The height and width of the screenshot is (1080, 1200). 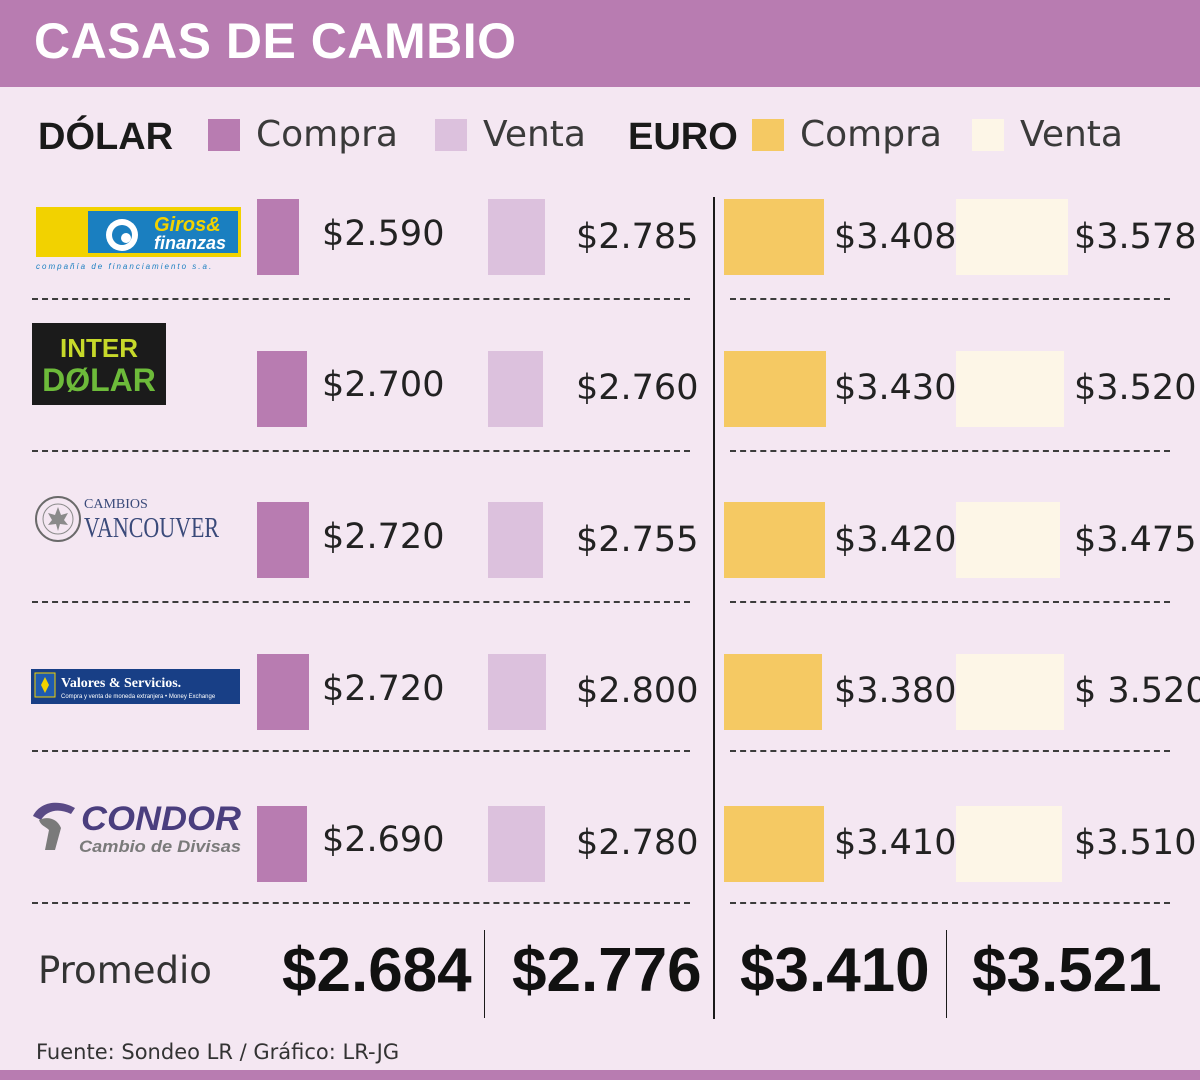 What do you see at coordinates (124, 266) in the screenshot?
I see `giros-logo-sub: compañía de financiamiento s.a.` at bounding box center [124, 266].